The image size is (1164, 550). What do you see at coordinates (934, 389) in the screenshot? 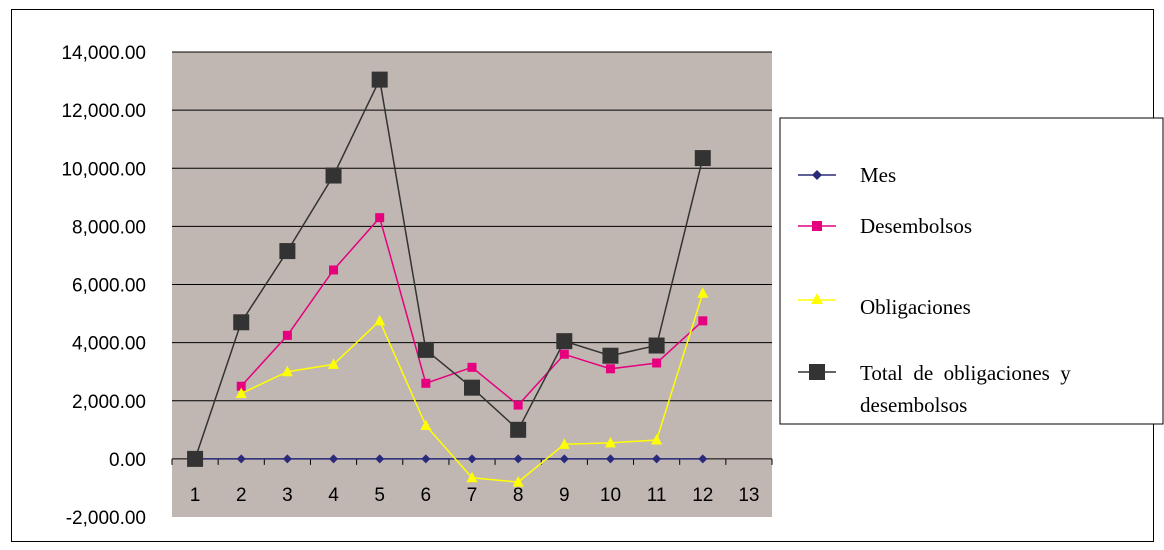
I see `legend-item-total: Total de obligaciones y desembolsos` at bounding box center [934, 389].